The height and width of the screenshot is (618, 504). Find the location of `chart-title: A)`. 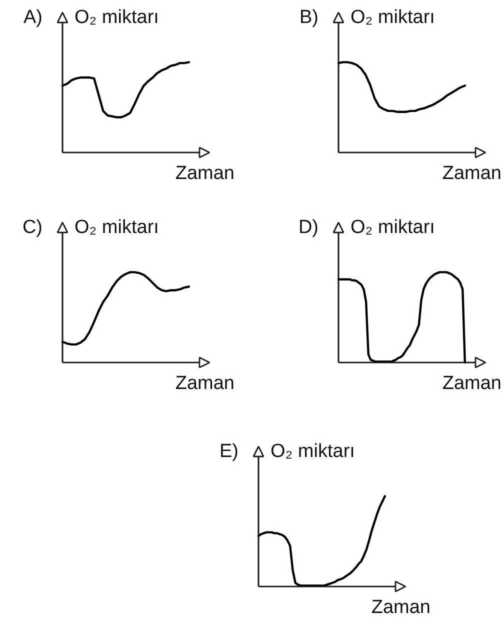

chart-title: A) is located at coordinates (33, 17).